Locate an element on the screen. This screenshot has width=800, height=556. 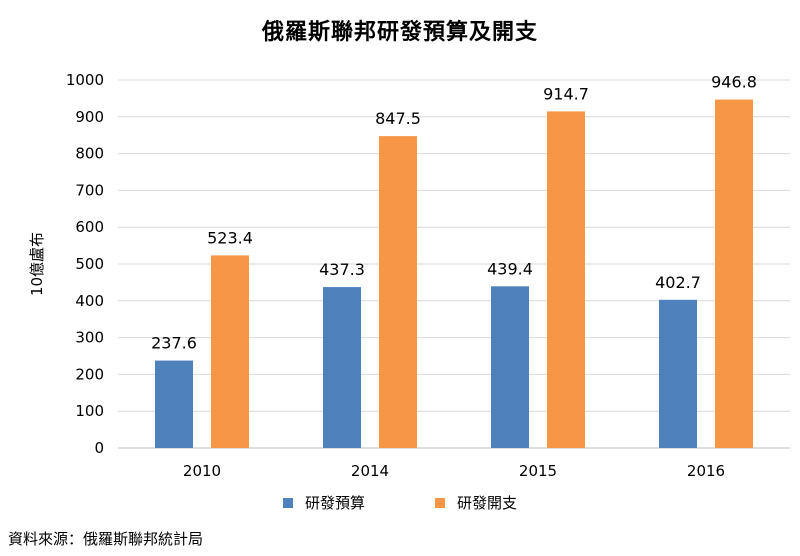
x-tick-label: 2010 is located at coordinates (202, 471).